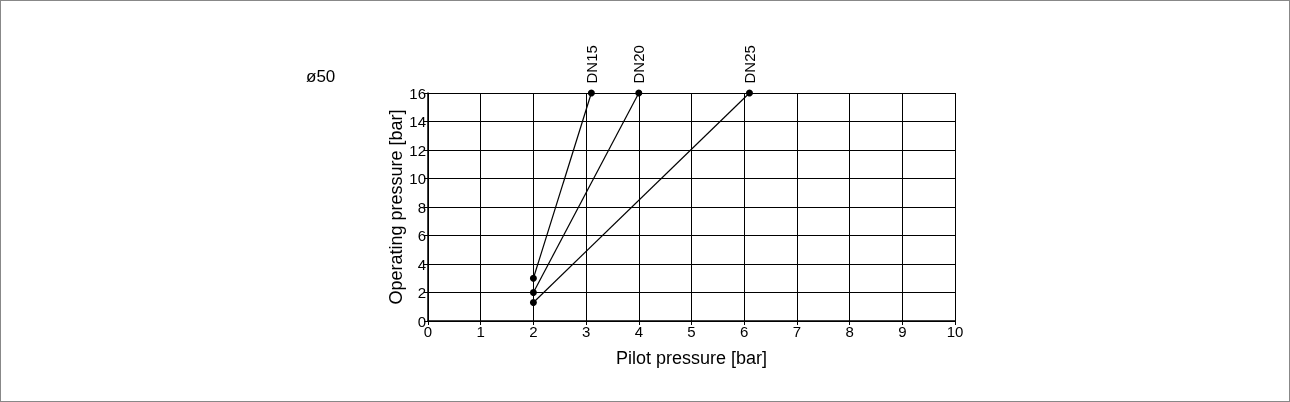 The image size is (1290, 402). I want to click on x-tick-label: 3, so click(586, 331).